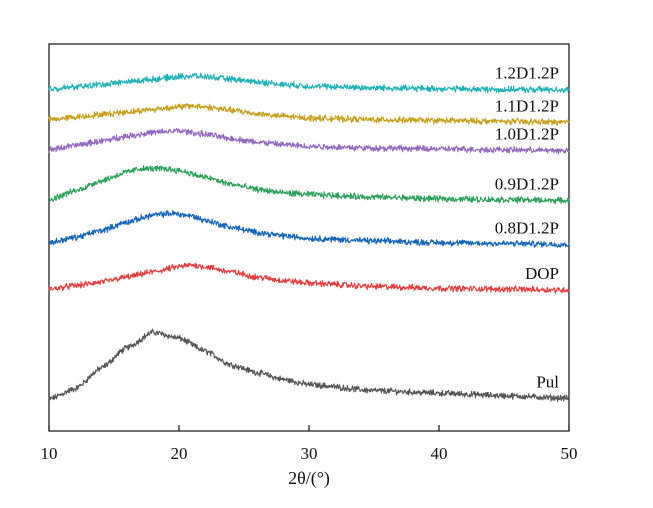 This screenshot has width=653, height=508. What do you see at coordinates (309, 365) in the screenshot?
I see `series-line-pul` at bounding box center [309, 365].